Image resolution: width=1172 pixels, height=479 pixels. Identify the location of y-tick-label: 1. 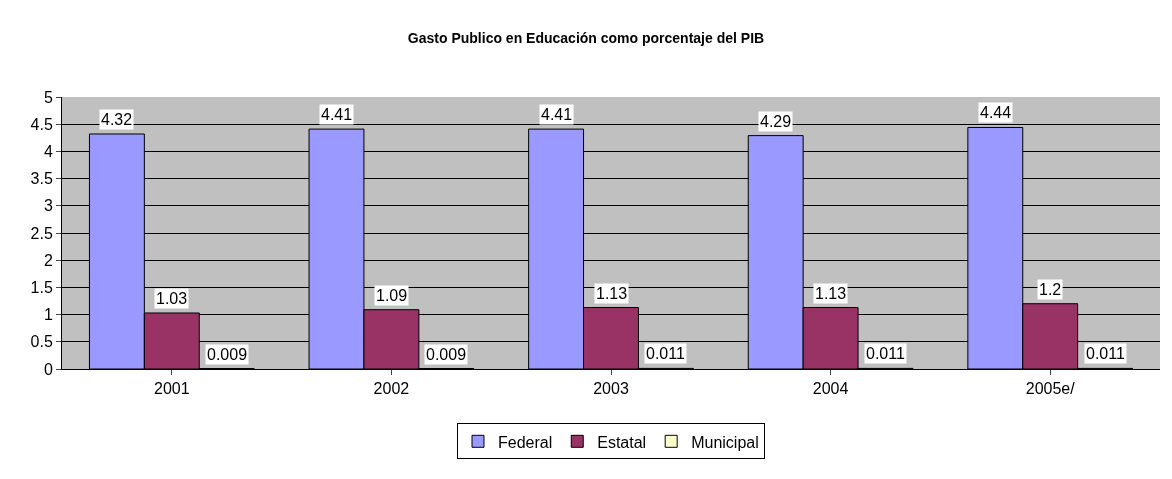
(48, 315).